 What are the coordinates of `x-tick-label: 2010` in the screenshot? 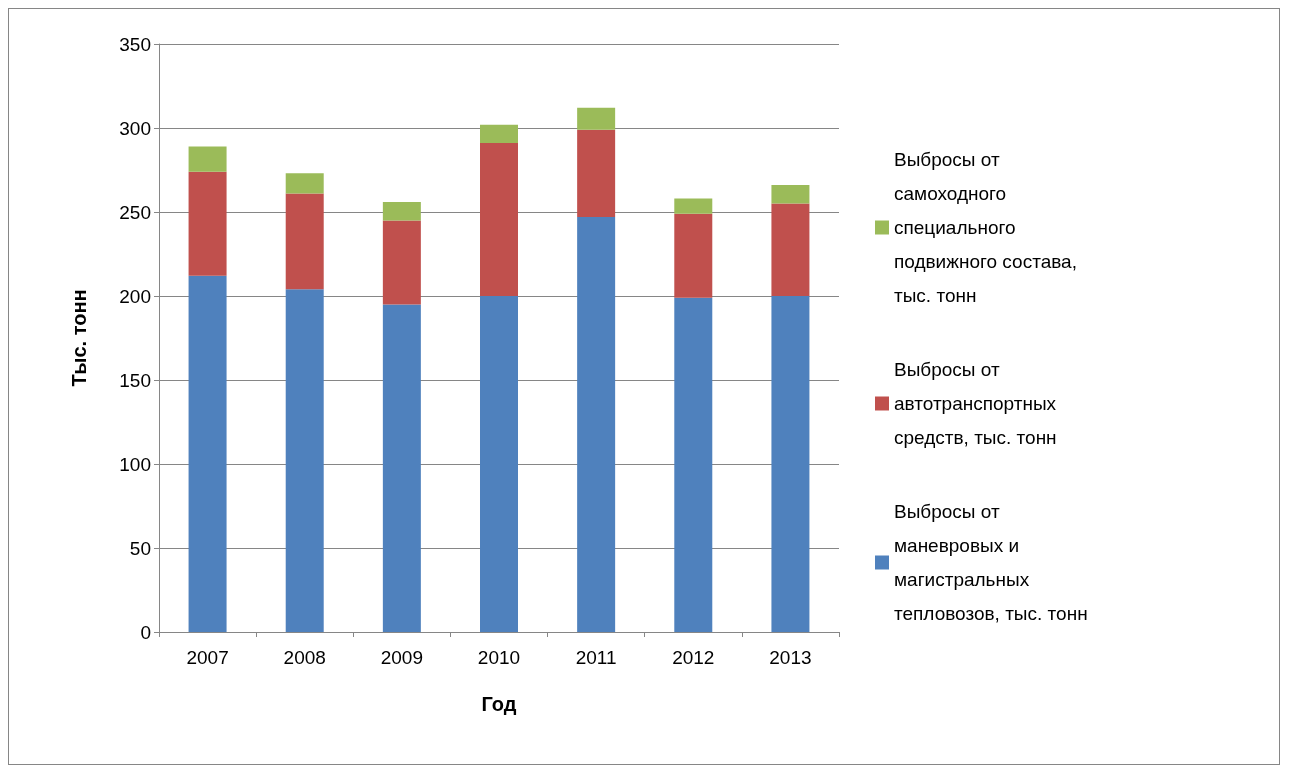 It's located at (499, 657).